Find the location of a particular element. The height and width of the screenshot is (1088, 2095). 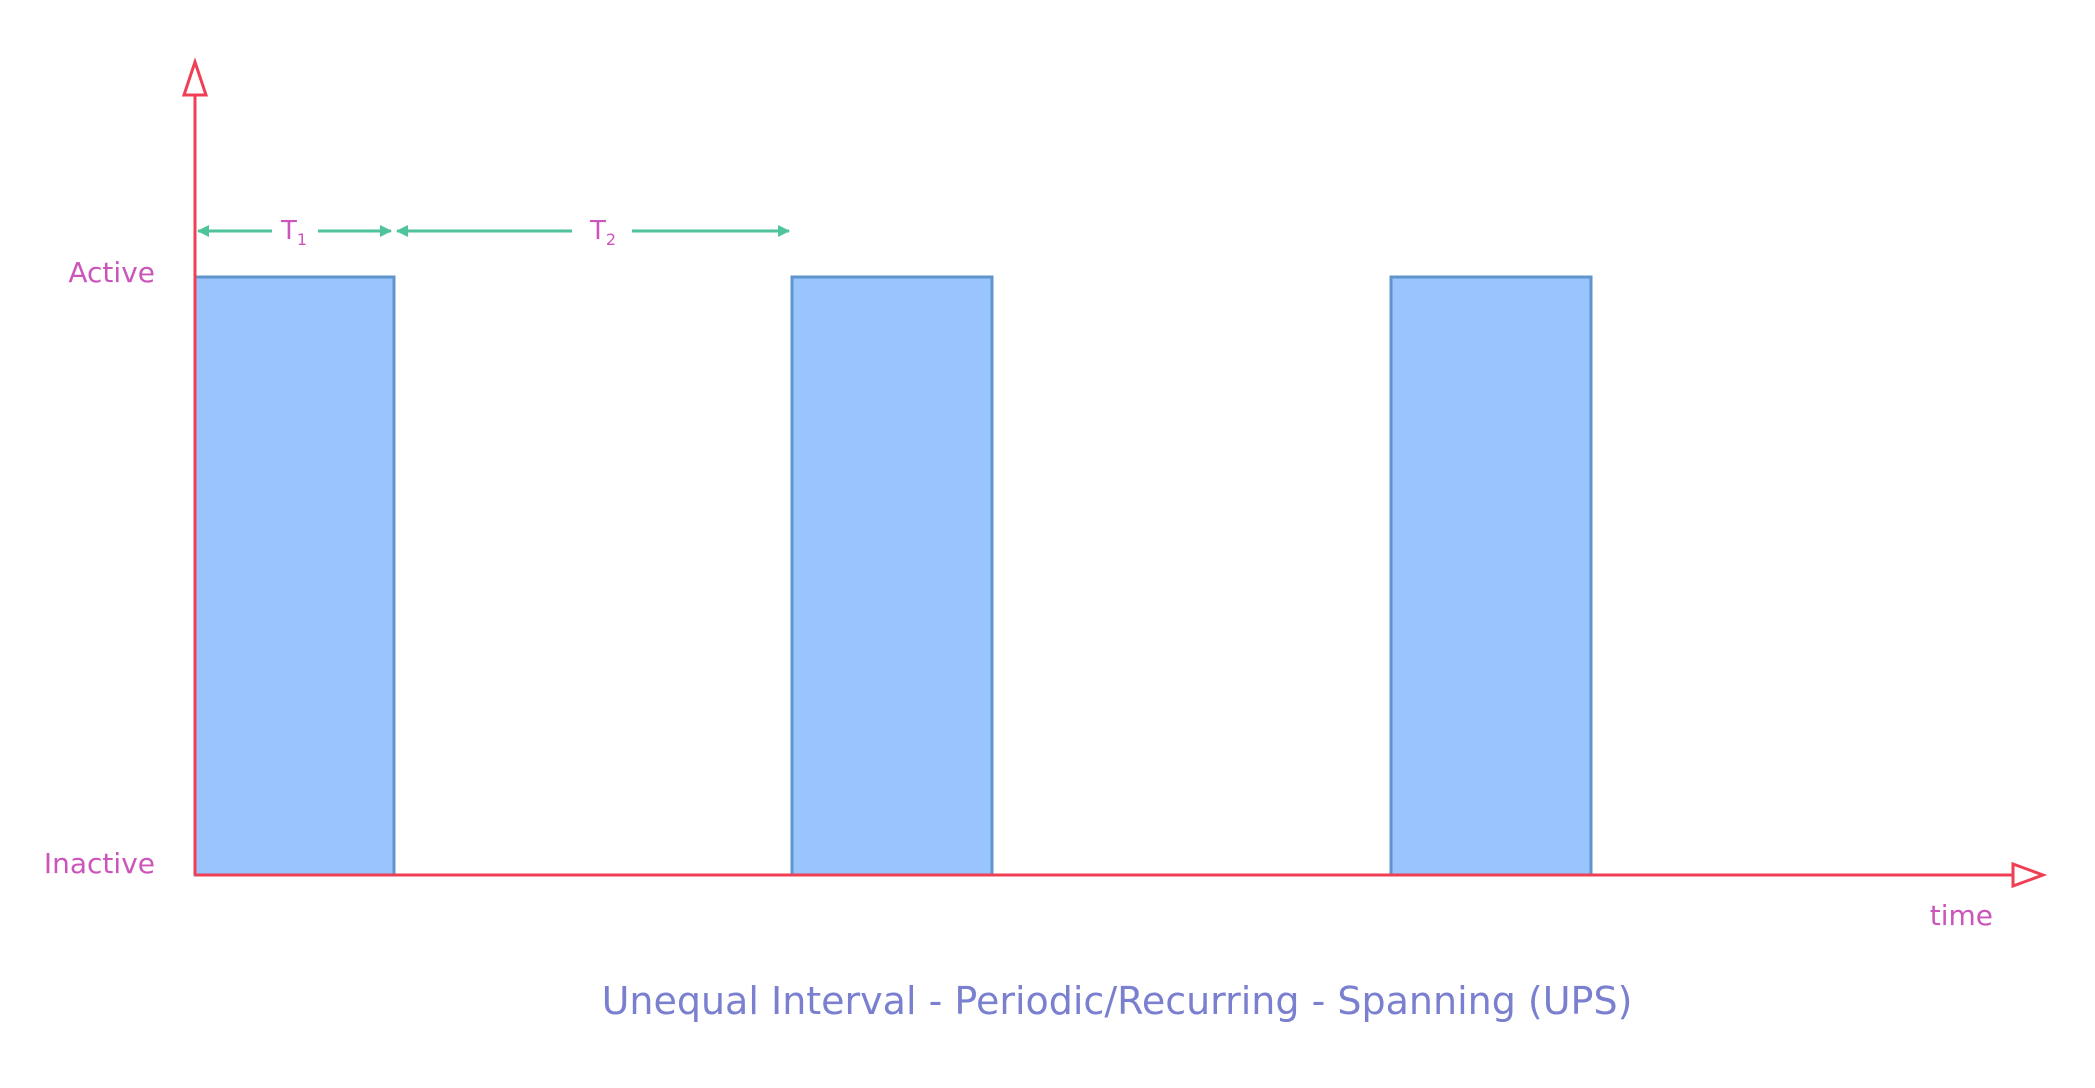

interval-t1-label: T1 is located at coordinates (293, 232).